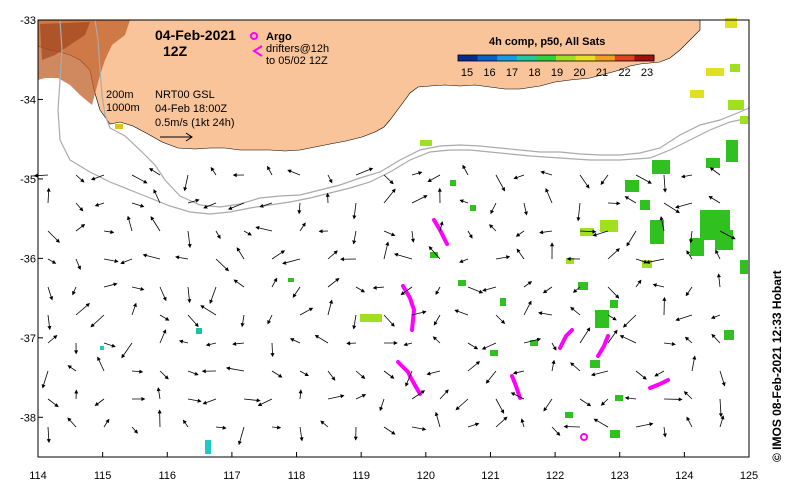 The image size is (790, 492). I want to click on colorbar-tick-label: 16, so click(489, 73).